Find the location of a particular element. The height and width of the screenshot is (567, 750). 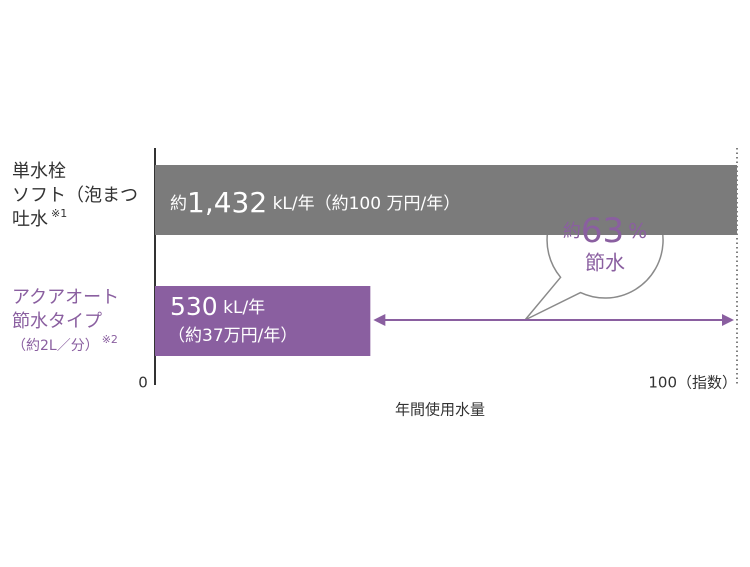

category-label: 単水栓 is located at coordinates (39, 171).